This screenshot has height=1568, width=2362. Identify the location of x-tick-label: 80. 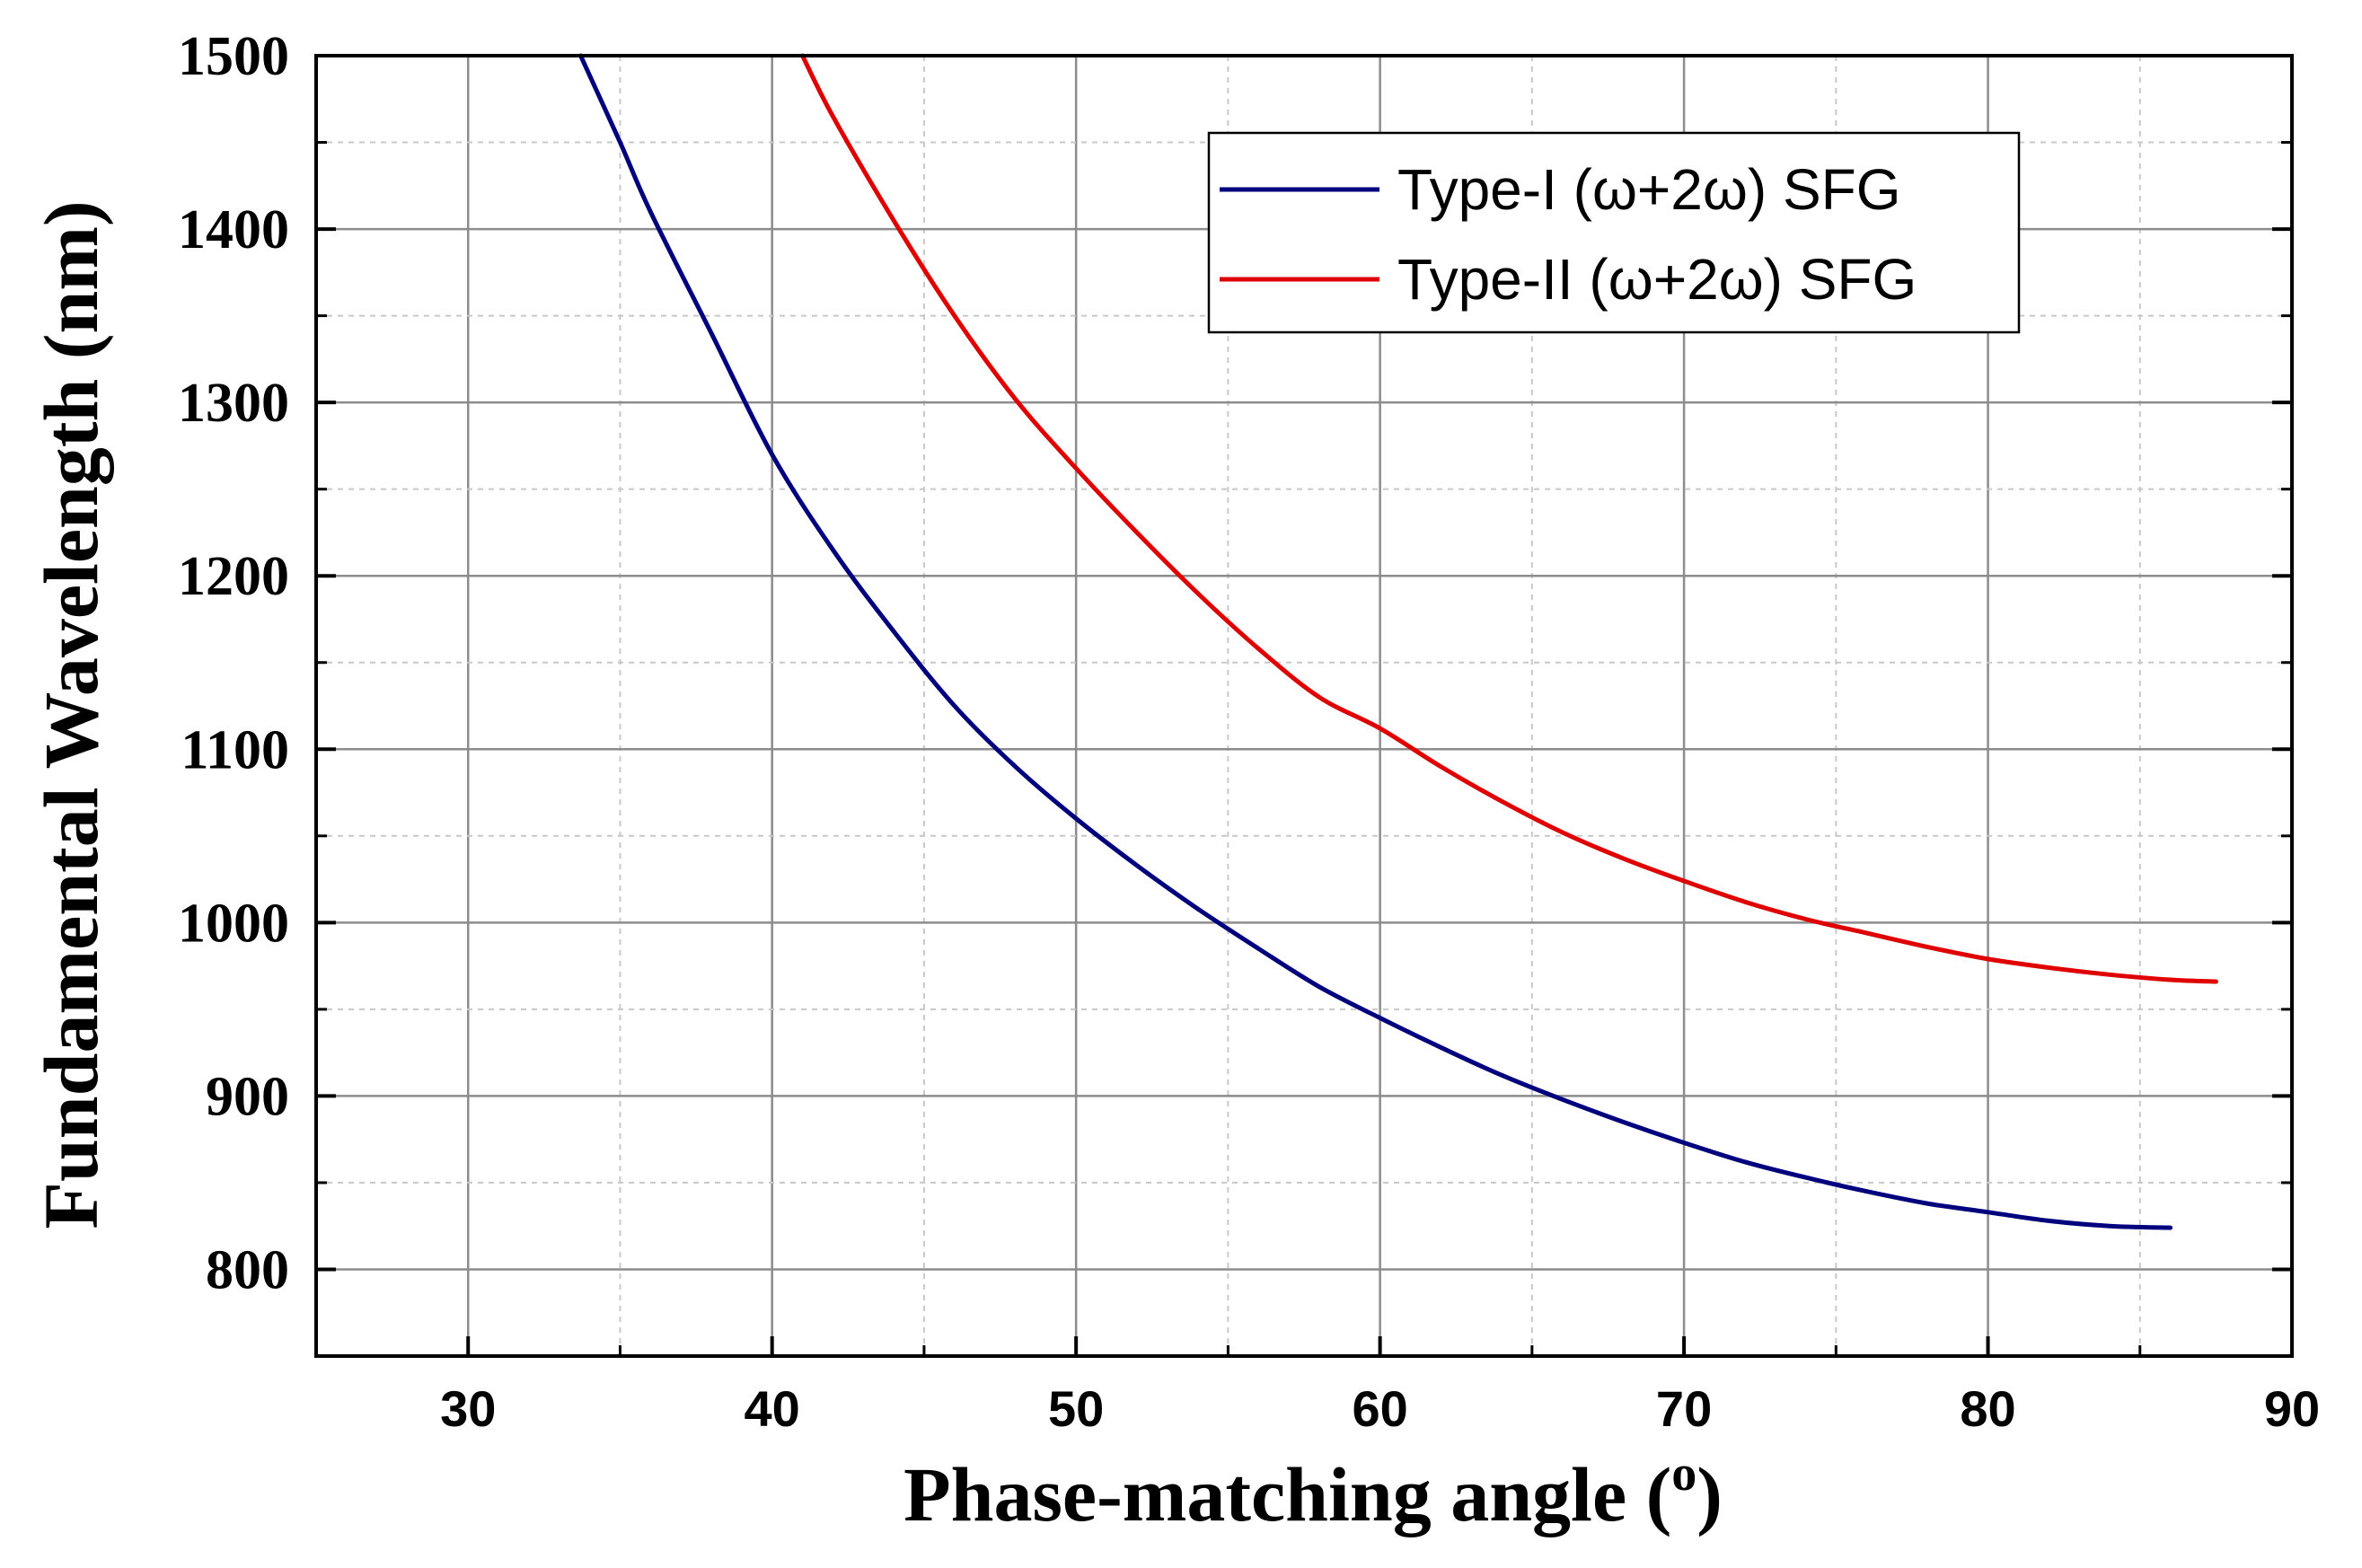
(1987, 1408).